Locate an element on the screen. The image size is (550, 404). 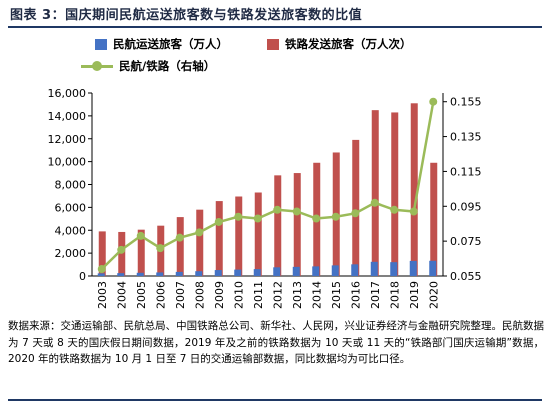
x-tick-label: 2004 is located at coordinates (121, 295).